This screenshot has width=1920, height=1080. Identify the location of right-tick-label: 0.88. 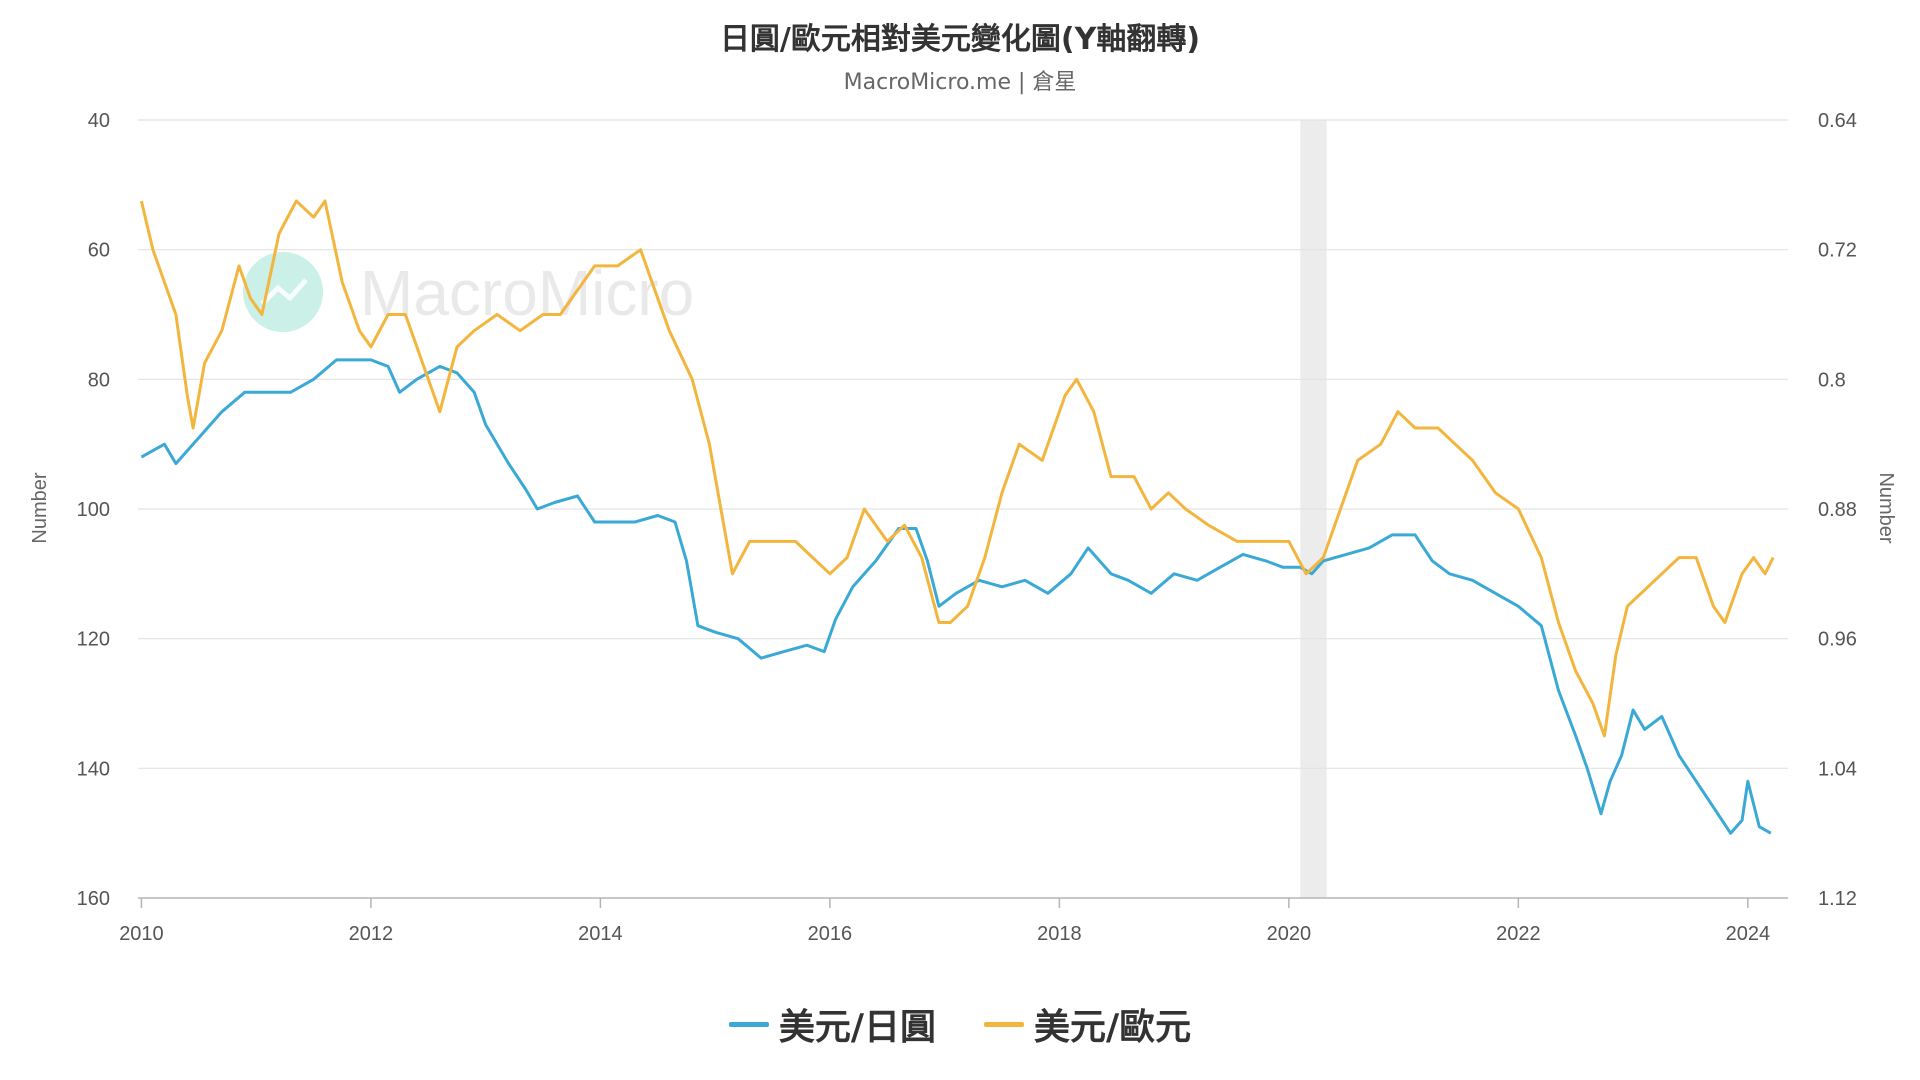
(1837, 510).